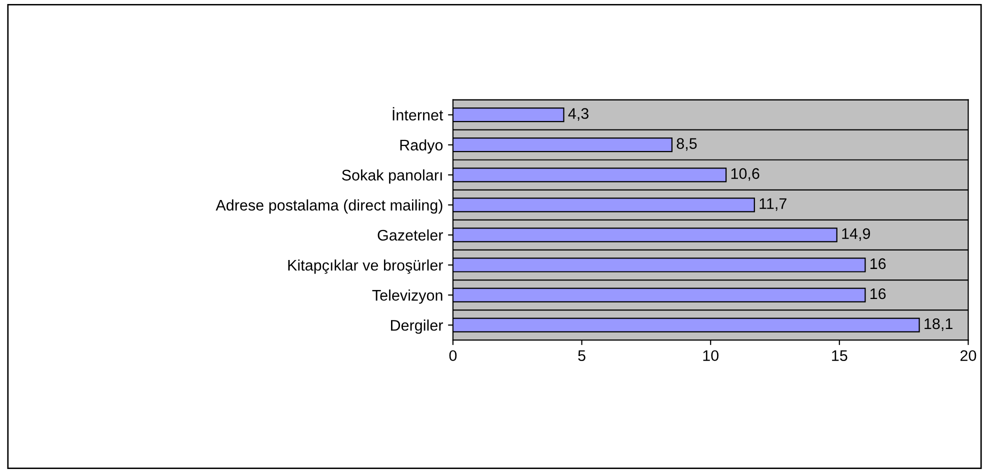 Image resolution: width=989 pixels, height=473 pixels. Describe the element at coordinates (392, 176) in the screenshot. I see `y-tick-label: Sokak panoları` at that location.